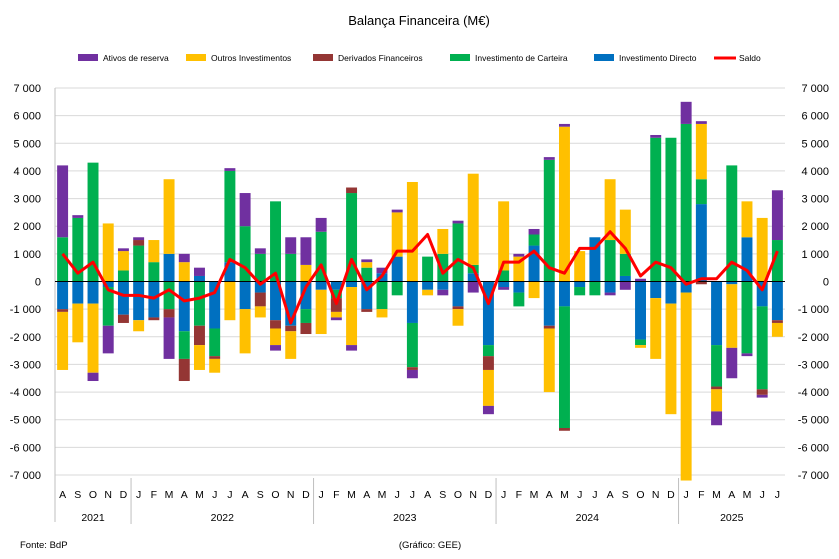 The height and width of the screenshot is (559, 839). Describe the element at coordinates (430, 545) in the screenshot. I see `footer-credit: (Gráfico: GEE)` at that location.